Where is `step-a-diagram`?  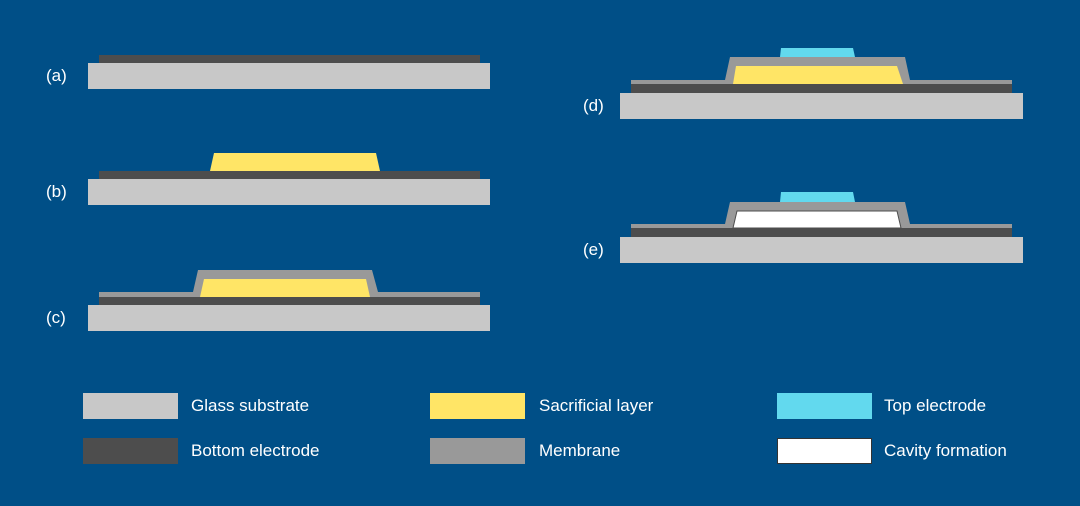 step-a-diagram is located at coordinates (289, 72).